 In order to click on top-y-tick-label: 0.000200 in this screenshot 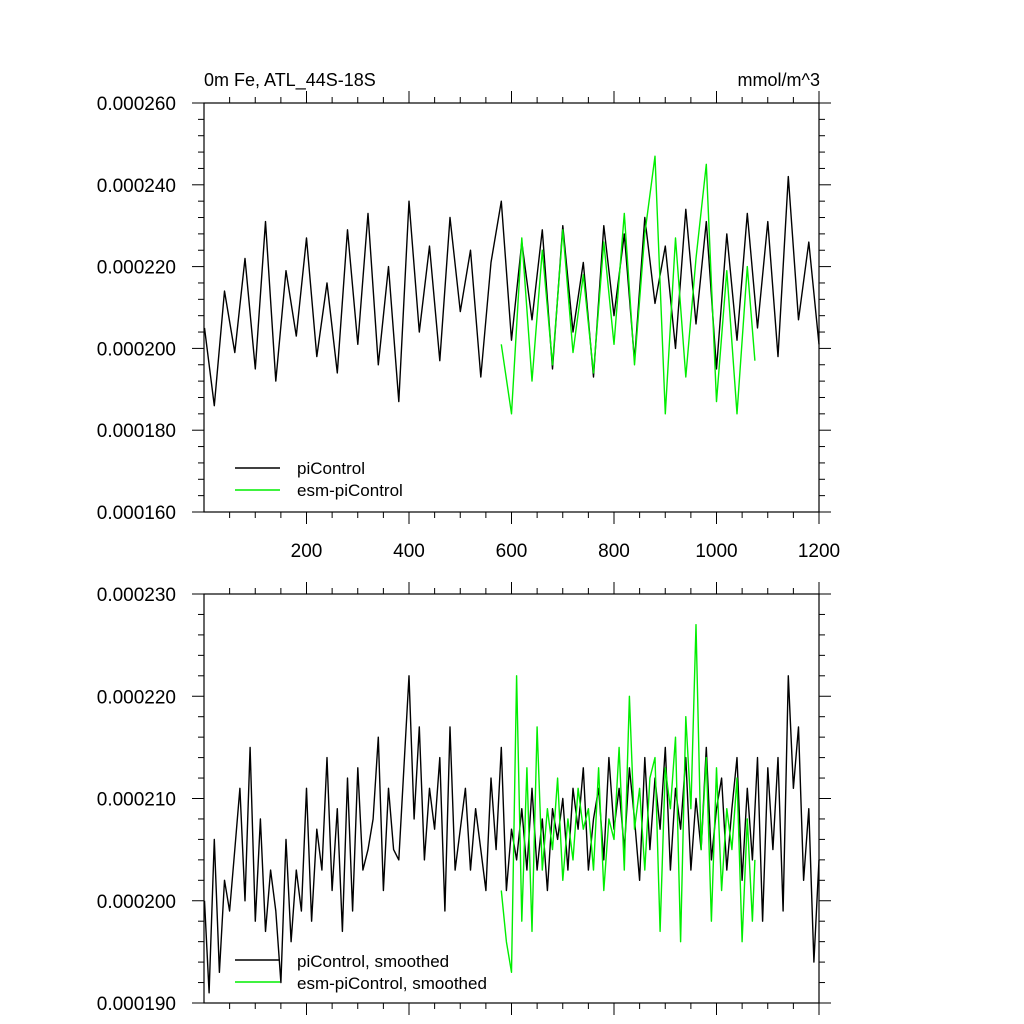, I will do `click(136, 349)`.